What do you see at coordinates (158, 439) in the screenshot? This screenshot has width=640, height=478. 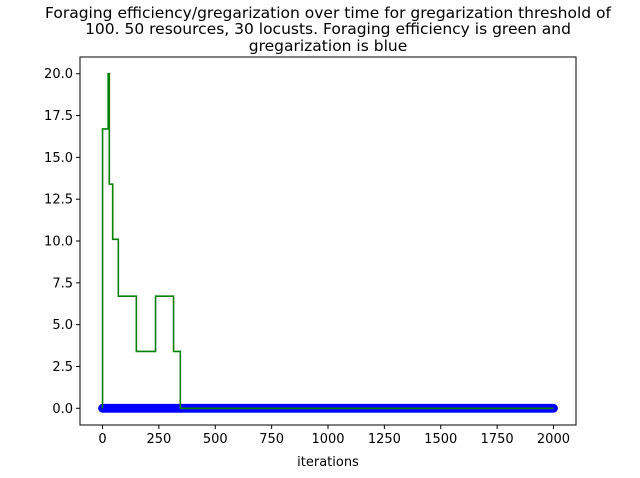 I see `x-tick-label: 250` at bounding box center [158, 439].